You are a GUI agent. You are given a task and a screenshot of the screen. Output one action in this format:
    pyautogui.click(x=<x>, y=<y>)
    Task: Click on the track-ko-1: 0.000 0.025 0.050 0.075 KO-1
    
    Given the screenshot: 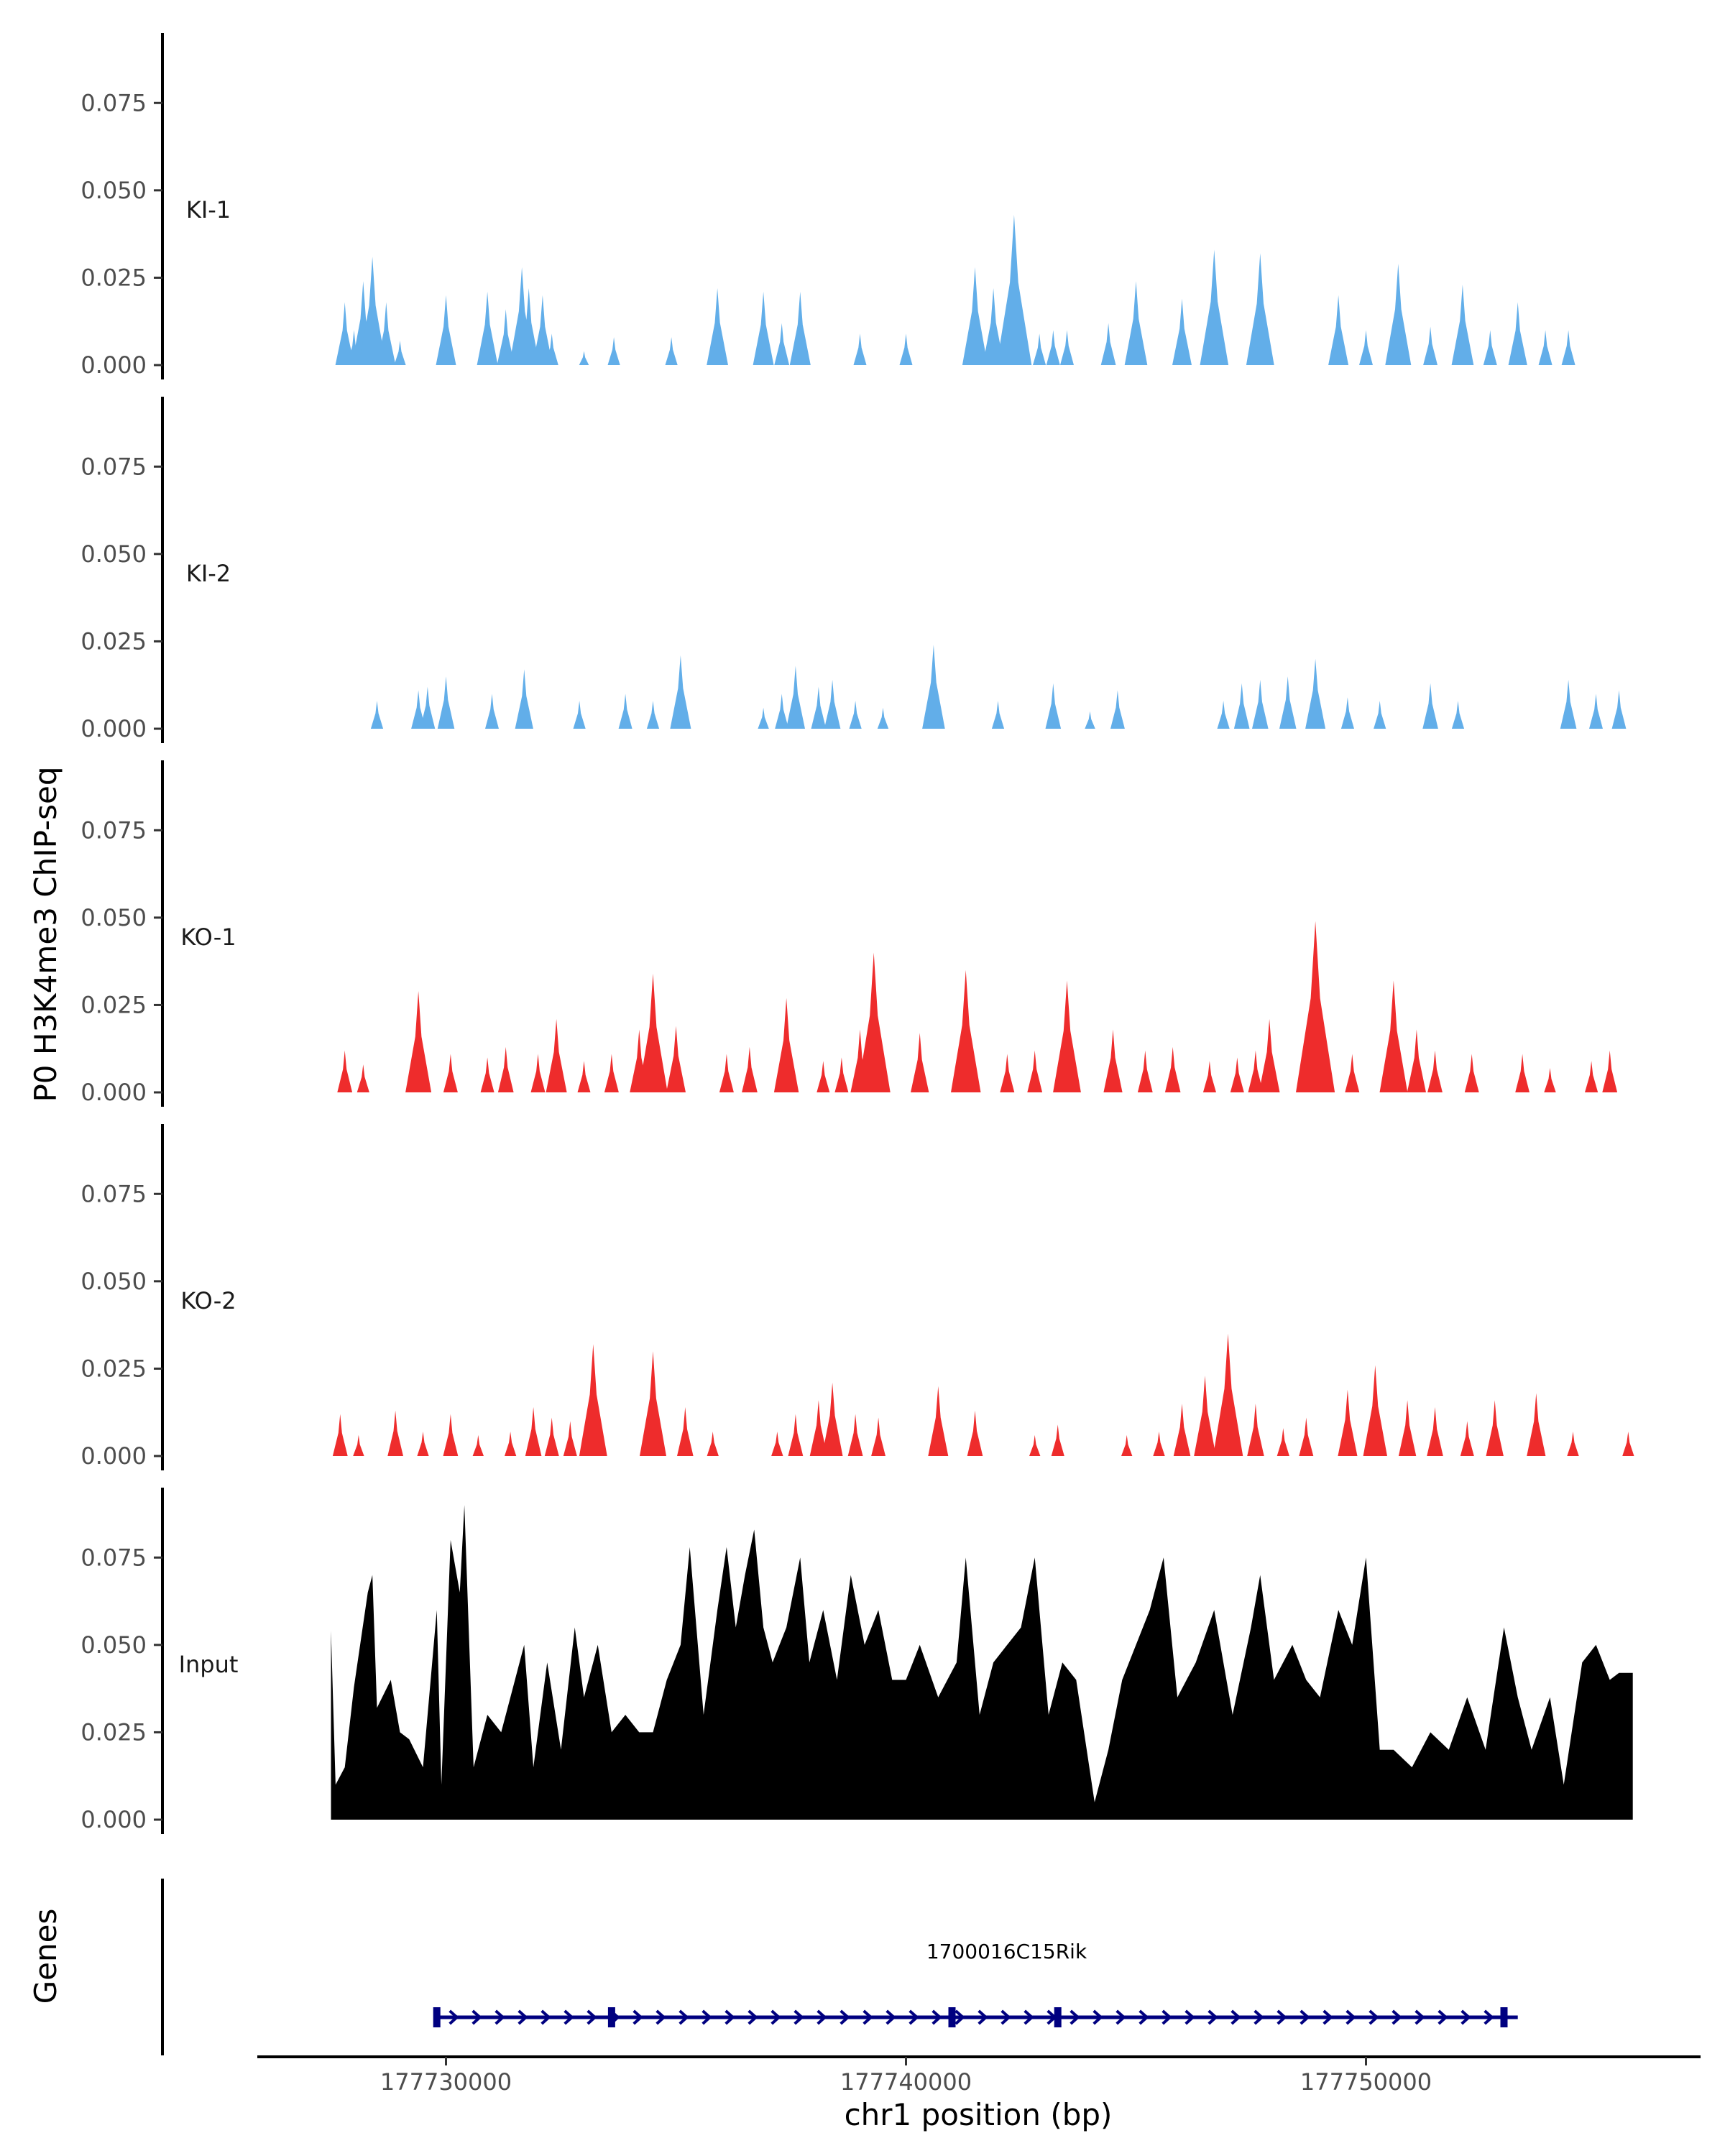 What is the action you would take?
    pyautogui.click(x=849, y=934)
    